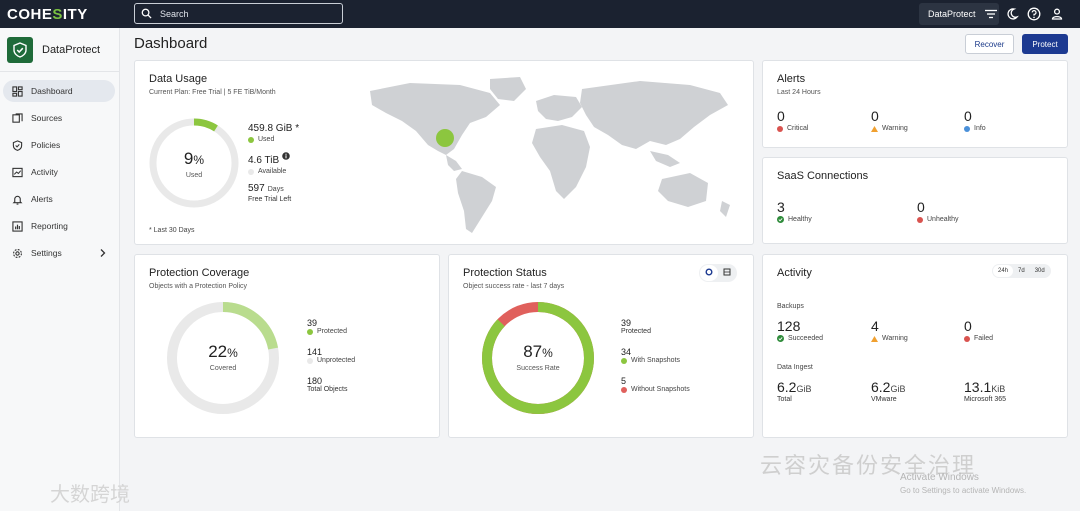  Describe the element at coordinates (49, 226) in the screenshot. I see `sidebar-item-label: Reporting` at that location.